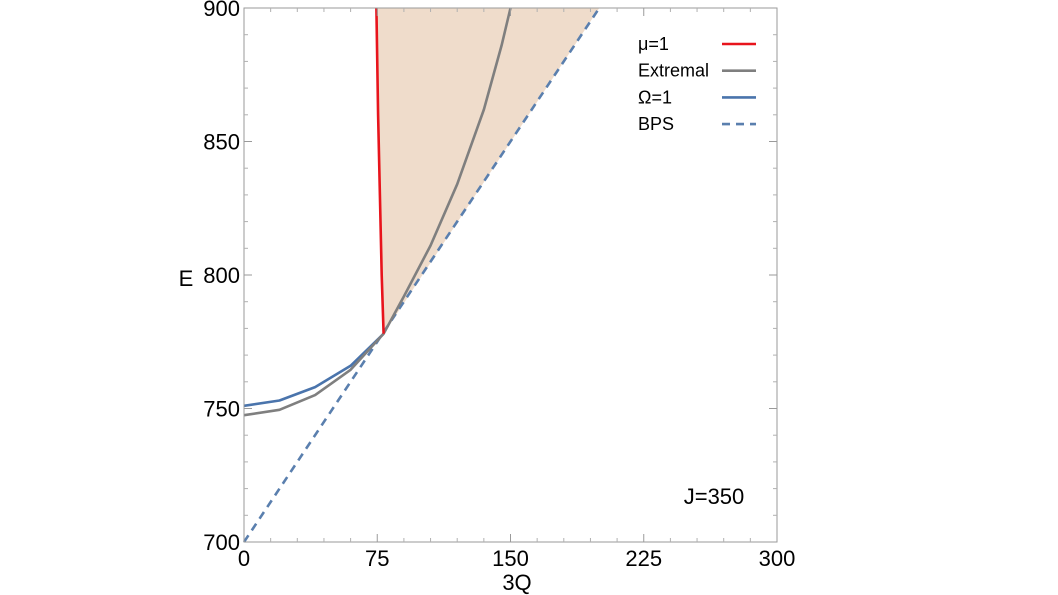  What do you see at coordinates (221, 275) in the screenshot?
I see `y-tick-label: 800` at bounding box center [221, 275].